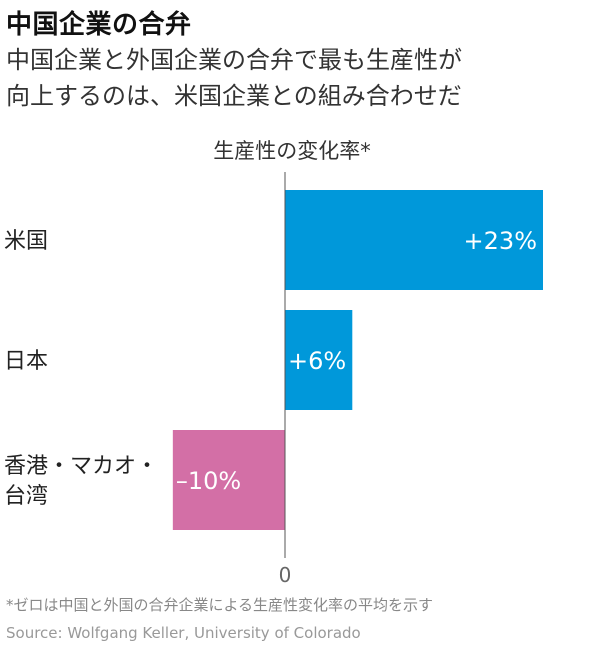  What do you see at coordinates (285, 575) in the screenshot?
I see `x-tick-label-zero: 0` at bounding box center [285, 575].